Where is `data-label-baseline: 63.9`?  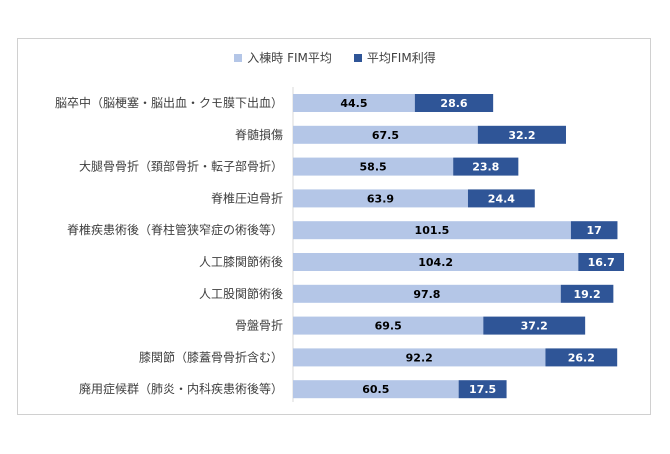
data-label-baseline: 63.9 is located at coordinates (380, 198).